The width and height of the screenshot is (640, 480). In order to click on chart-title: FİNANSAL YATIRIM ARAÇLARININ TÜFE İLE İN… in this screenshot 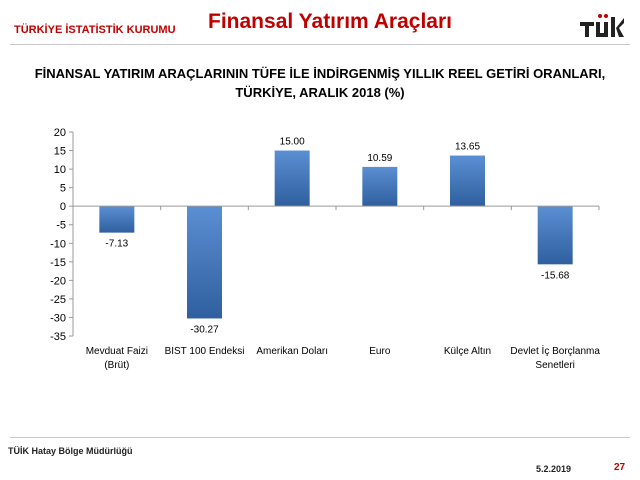, I will do `click(320, 83)`.